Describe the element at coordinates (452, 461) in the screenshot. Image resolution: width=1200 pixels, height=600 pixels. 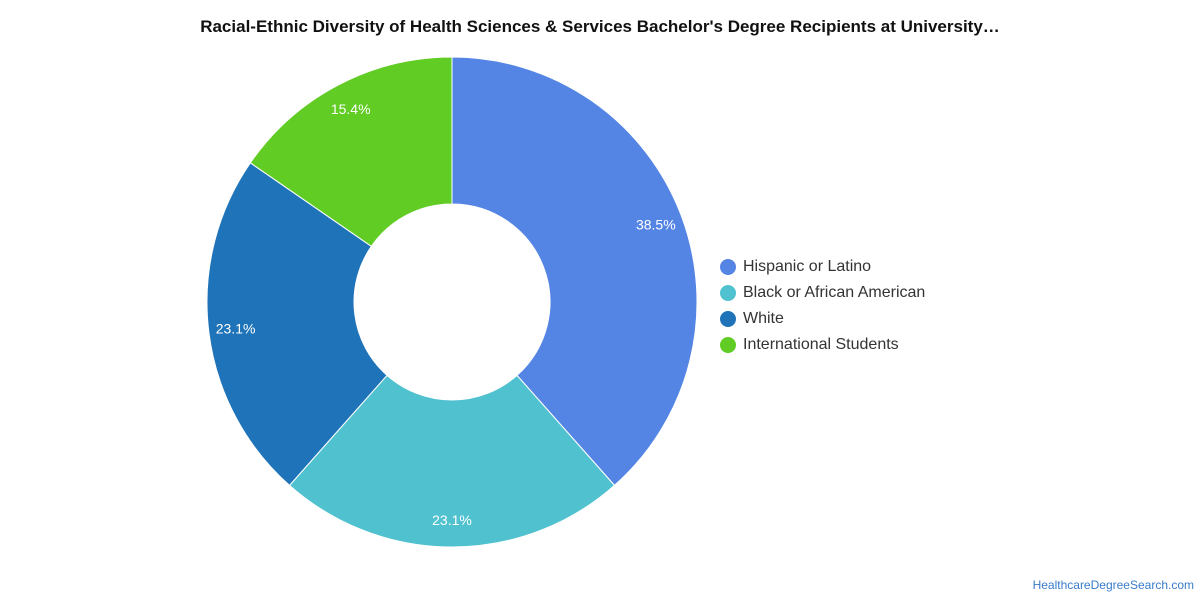
I see `slice-black-or-african-american` at that location.